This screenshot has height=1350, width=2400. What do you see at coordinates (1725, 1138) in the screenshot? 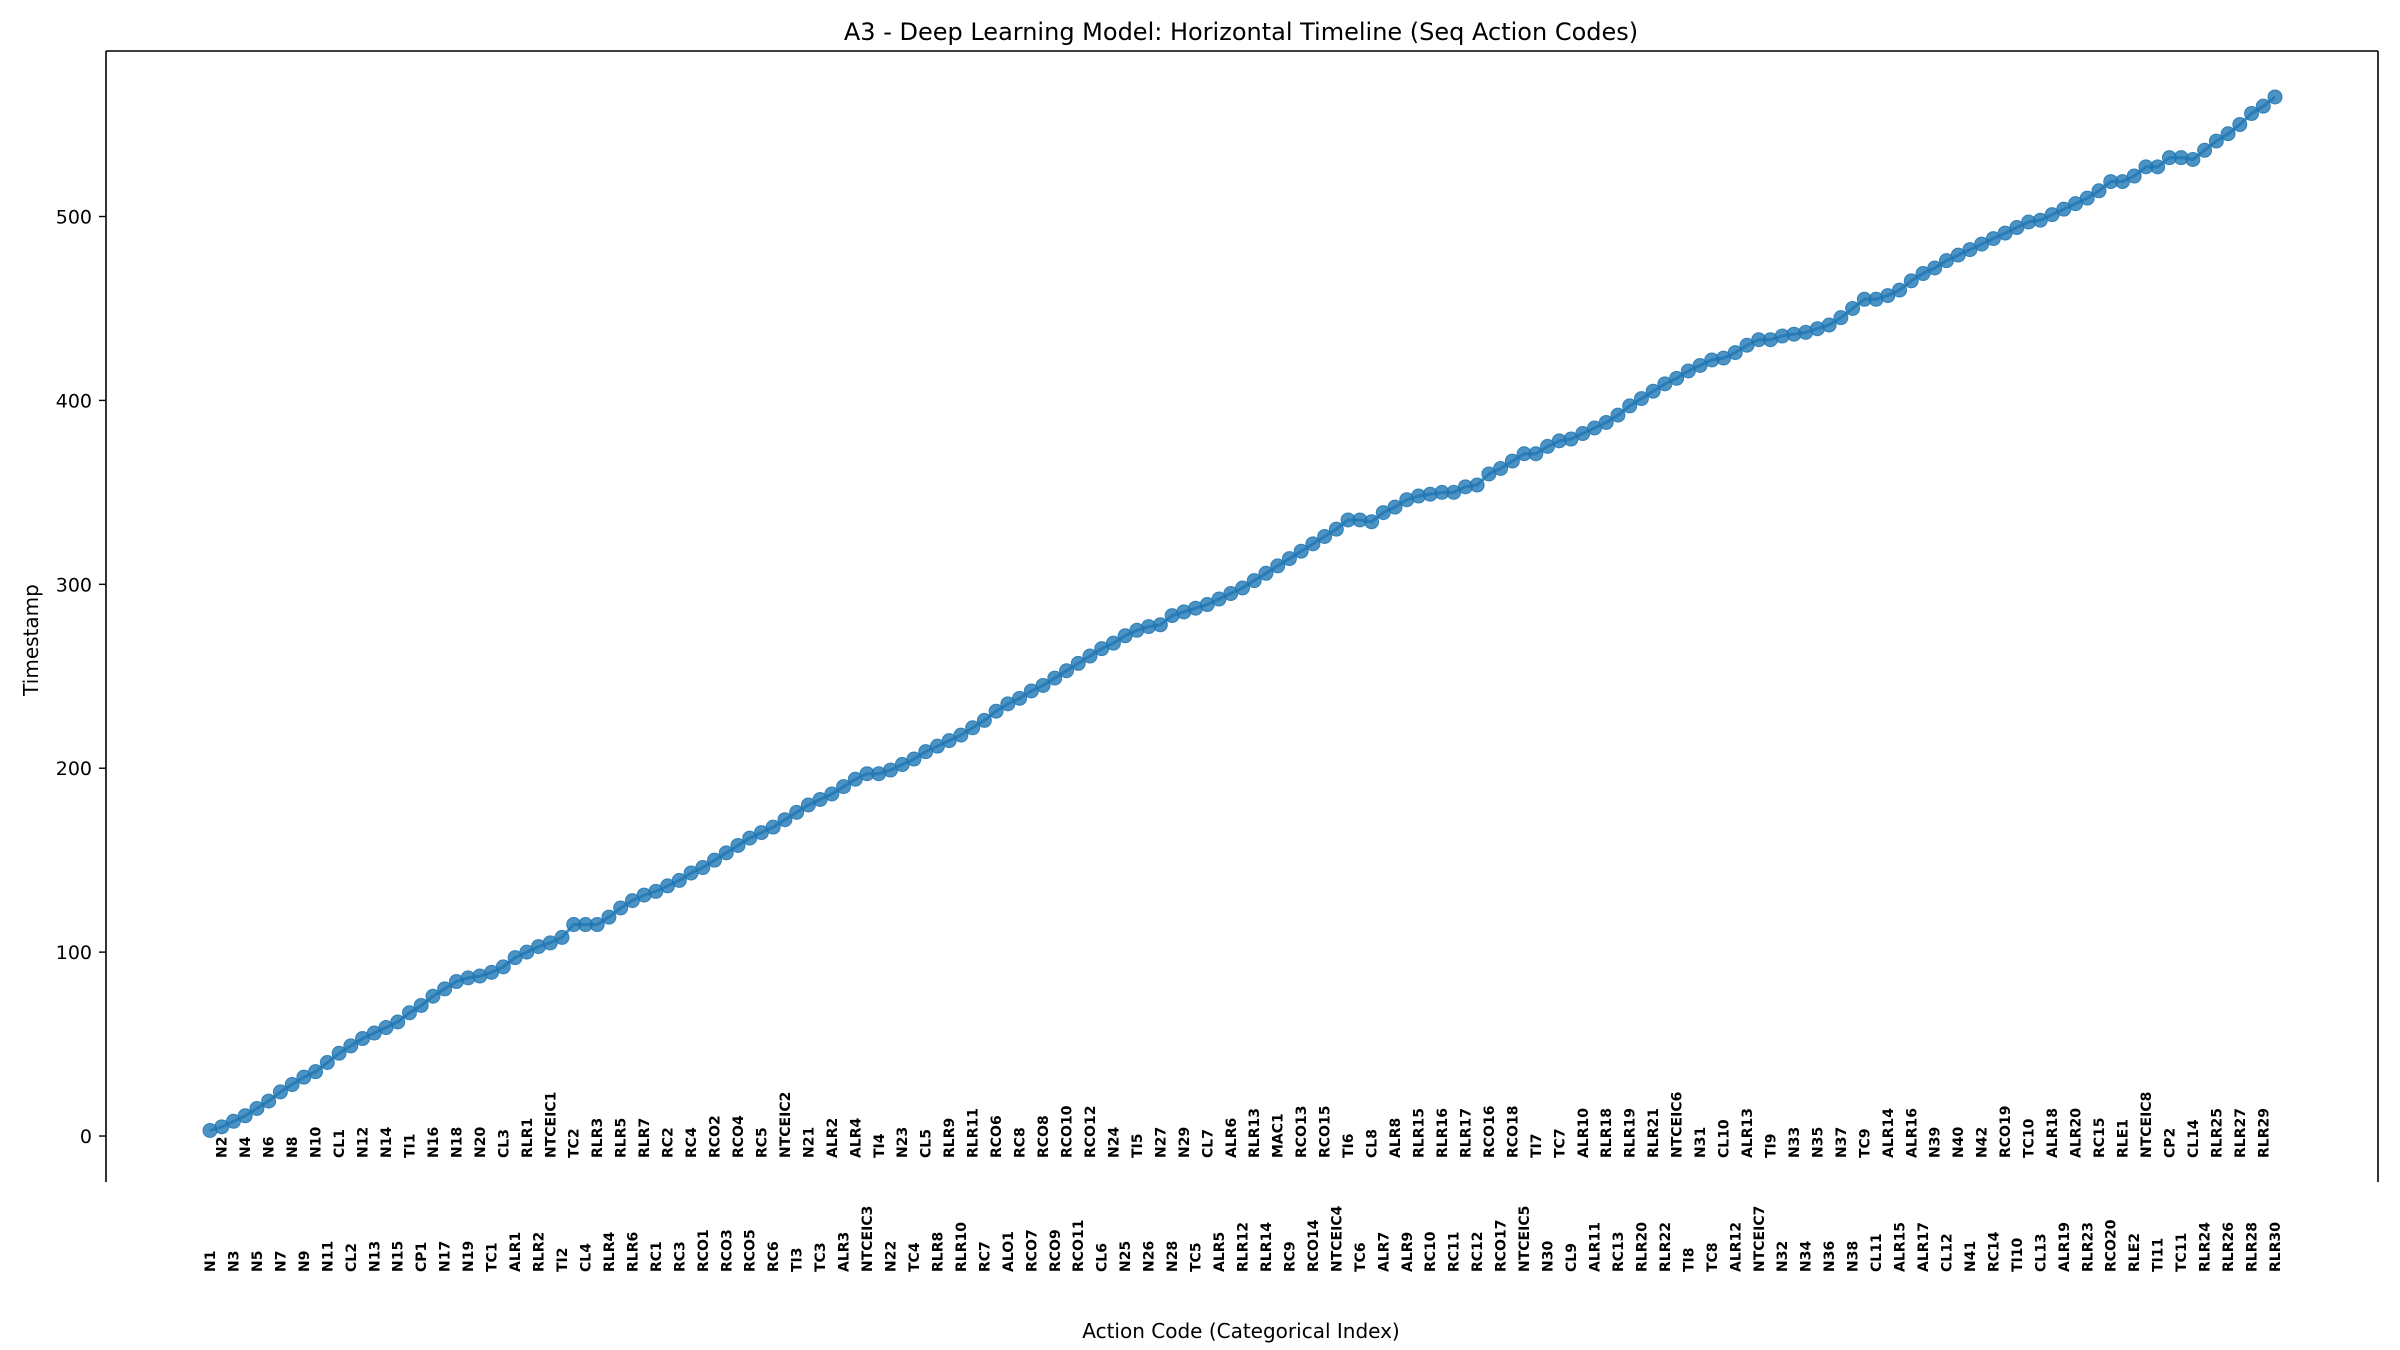
I see `x-tick-label: CL10` at bounding box center [1725, 1138].